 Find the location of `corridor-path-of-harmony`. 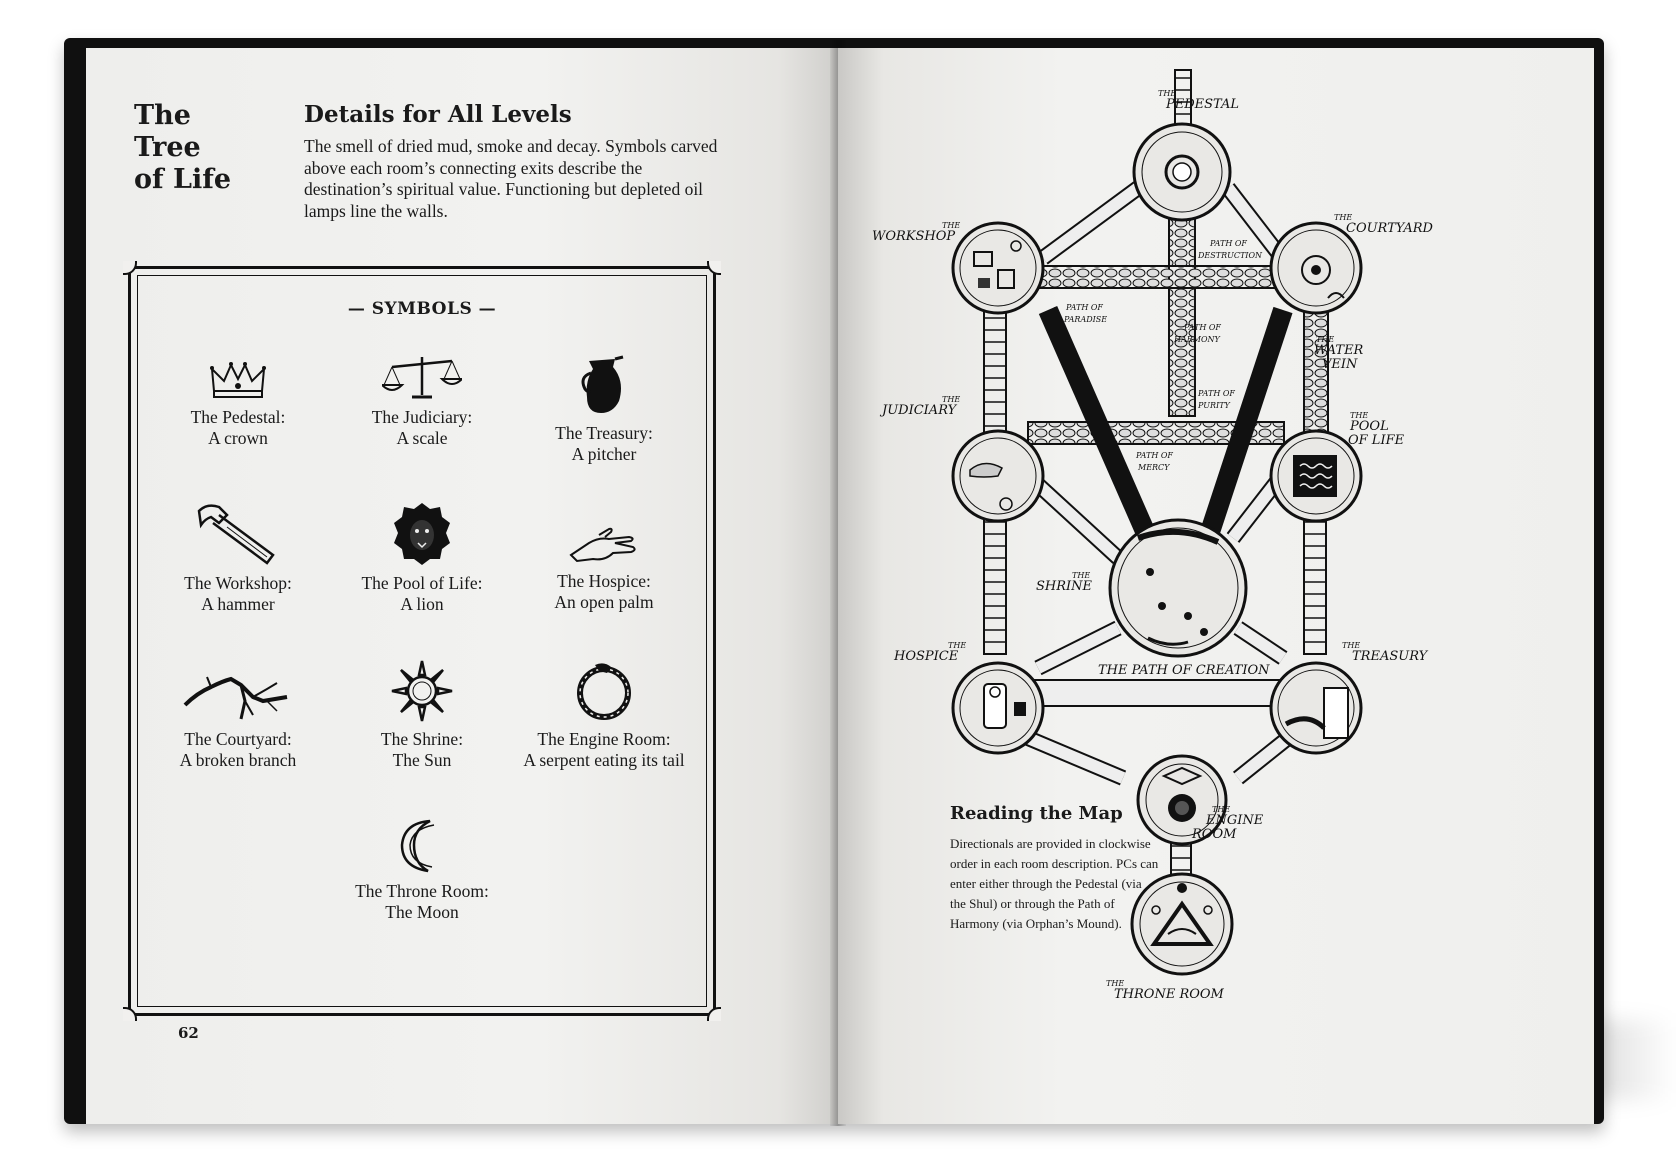

corridor-path-of-harmony is located at coordinates (1182, 307).